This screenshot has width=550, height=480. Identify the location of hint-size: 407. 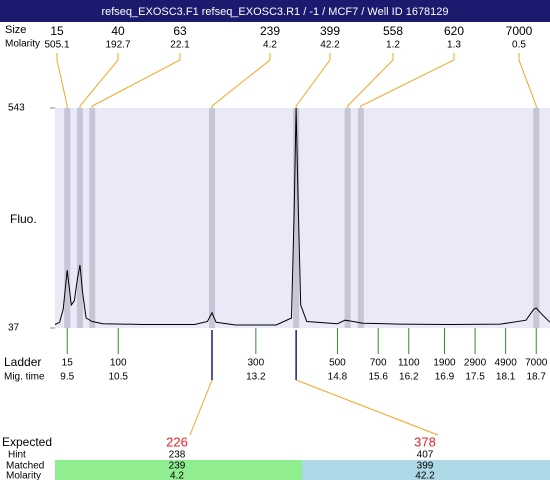
(425, 455).